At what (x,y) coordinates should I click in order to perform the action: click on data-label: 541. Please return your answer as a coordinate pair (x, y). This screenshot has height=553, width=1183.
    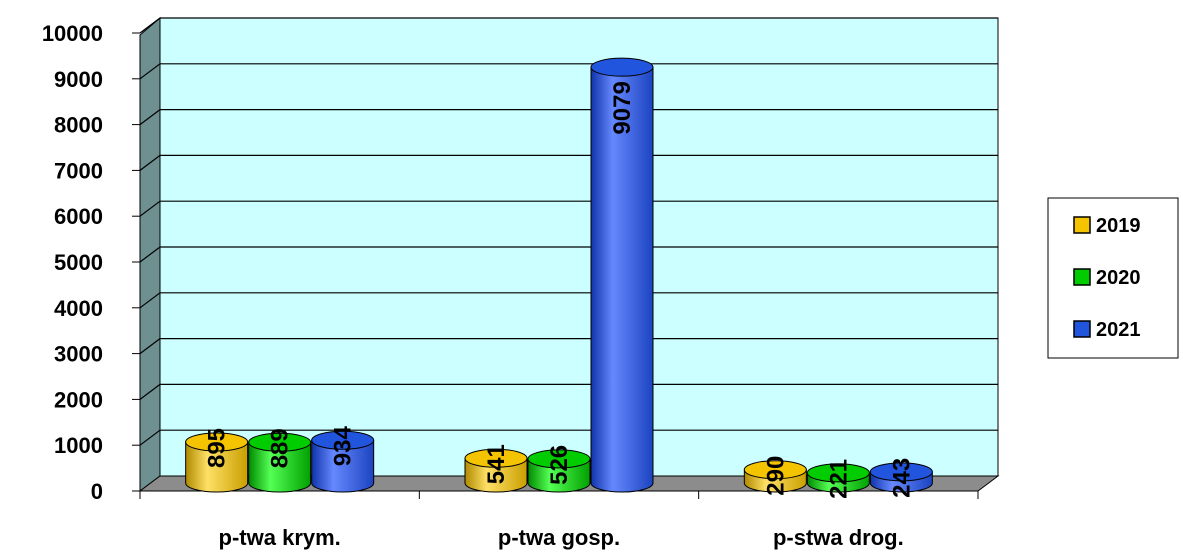
    Looking at the image, I should click on (496, 464).